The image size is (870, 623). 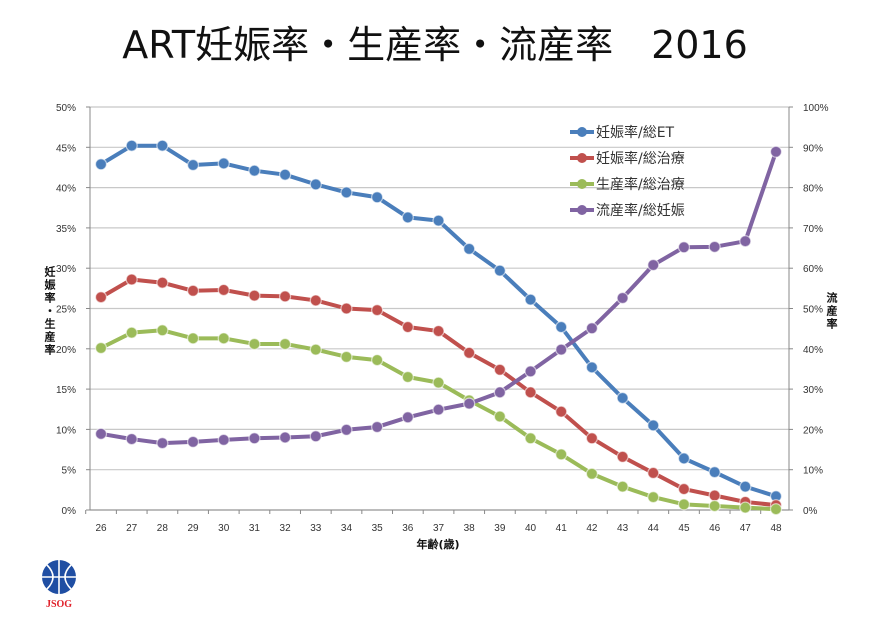 I want to click on x-tick-label: 26, so click(x=101, y=528).